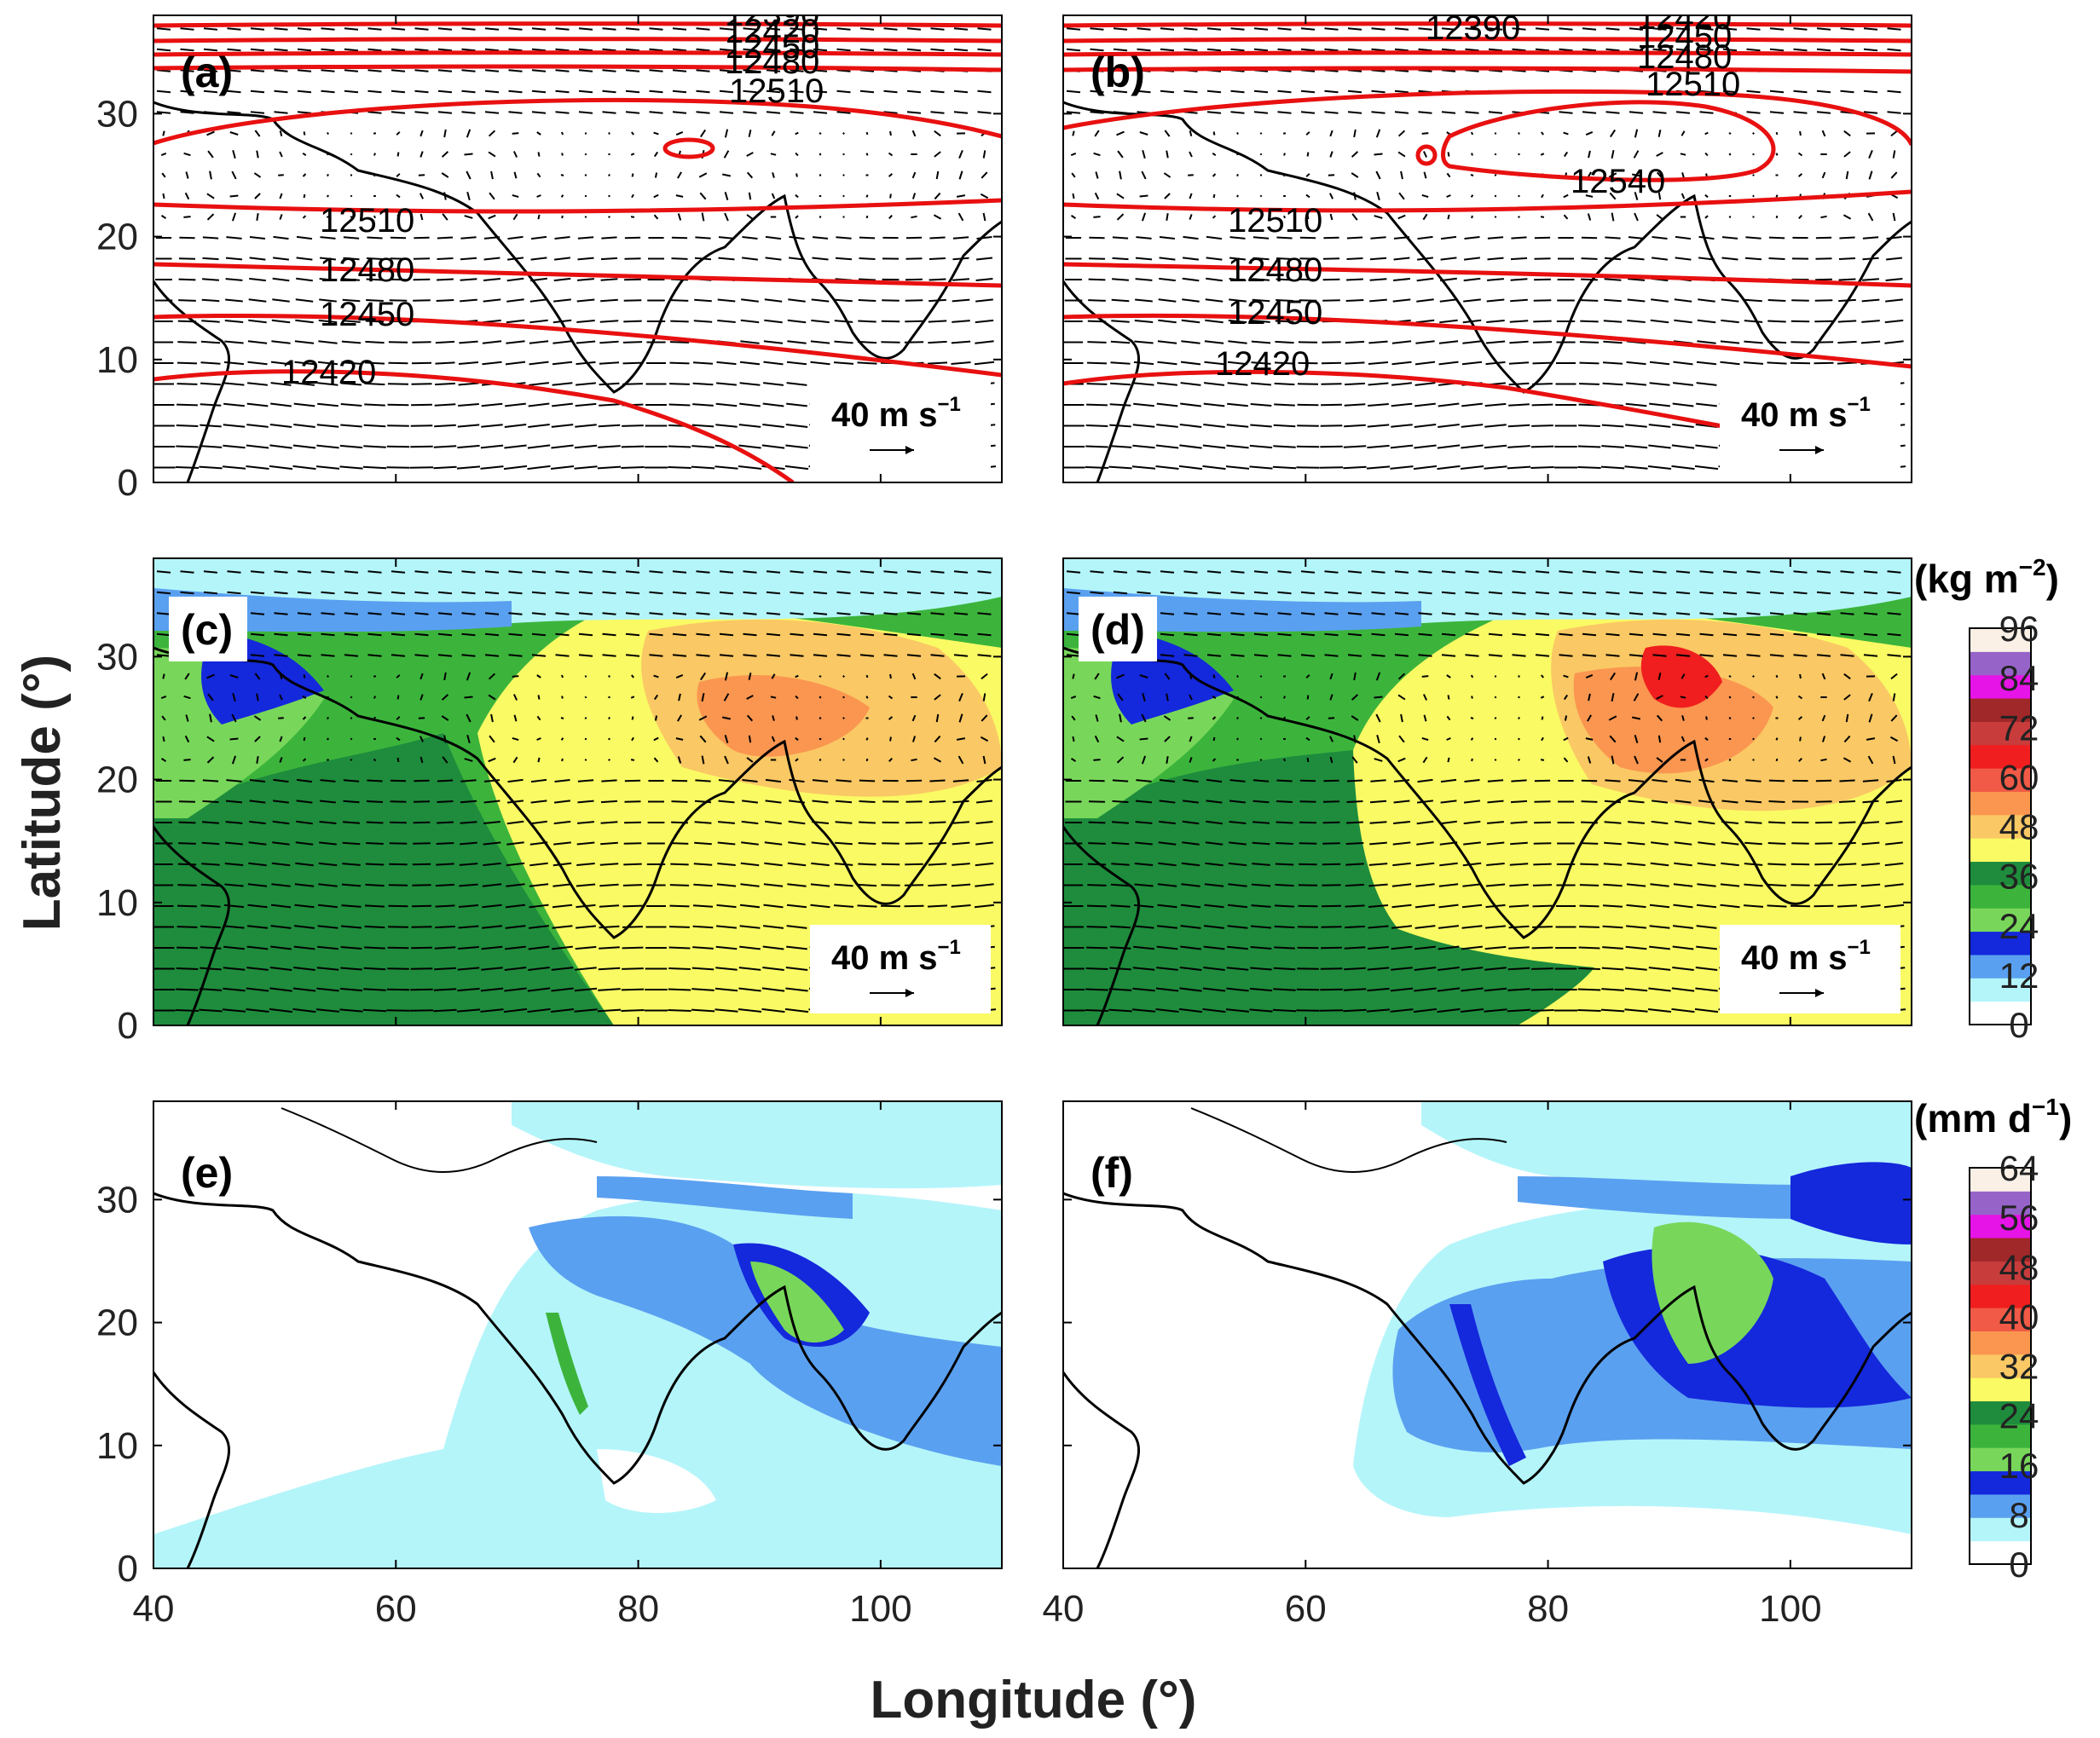  What do you see at coordinates (1275, 270) in the screenshot?
I see `contour-label: 12480` at bounding box center [1275, 270].